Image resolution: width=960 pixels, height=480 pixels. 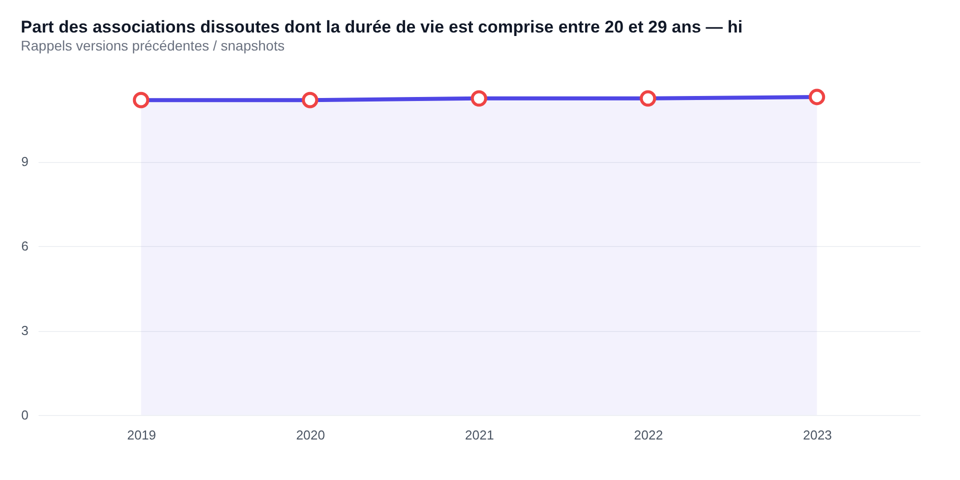 What do you see at coordinates (648, 435) in the screenshot?
I see `x-tick-label: 2022` at bounding box center [648, 435].